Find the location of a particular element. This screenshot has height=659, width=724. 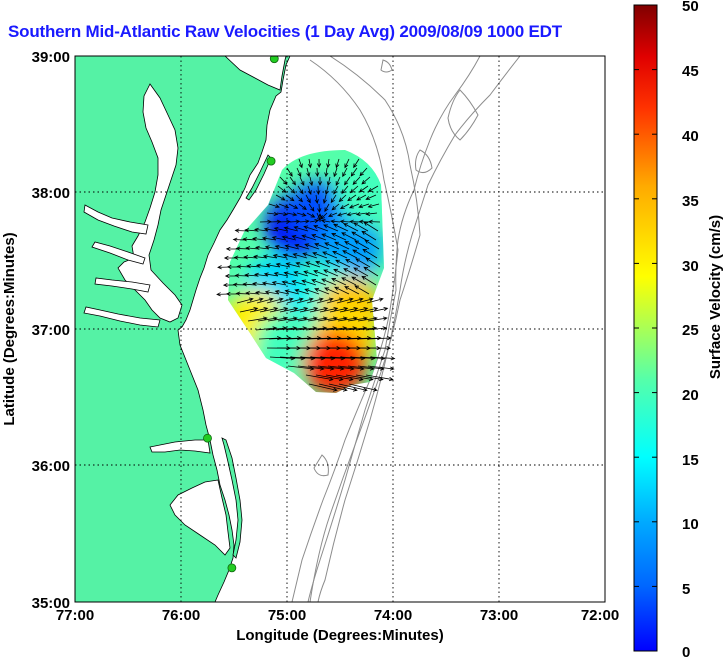

colorbar-label: Surface Velocity (cm/s) is located at coordinates (715, 297).